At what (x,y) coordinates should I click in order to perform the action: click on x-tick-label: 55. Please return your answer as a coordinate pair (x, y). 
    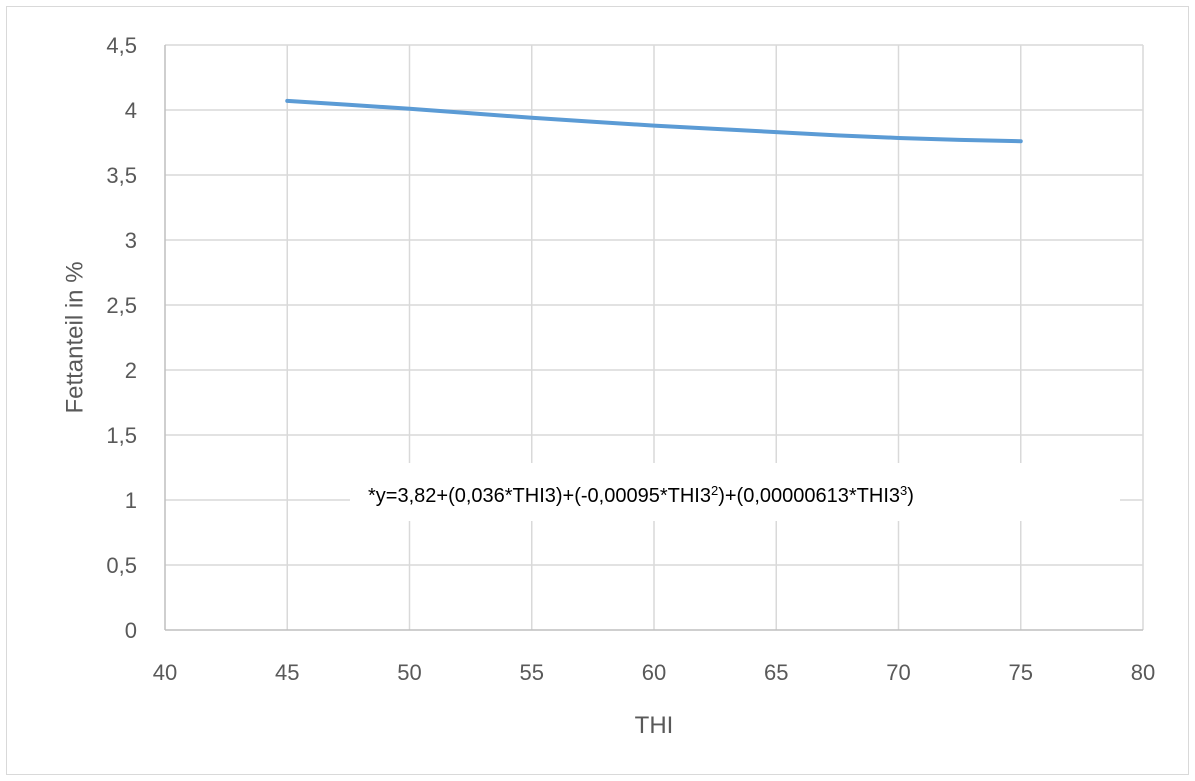
    Looking at the image, I should click on (532, 672).